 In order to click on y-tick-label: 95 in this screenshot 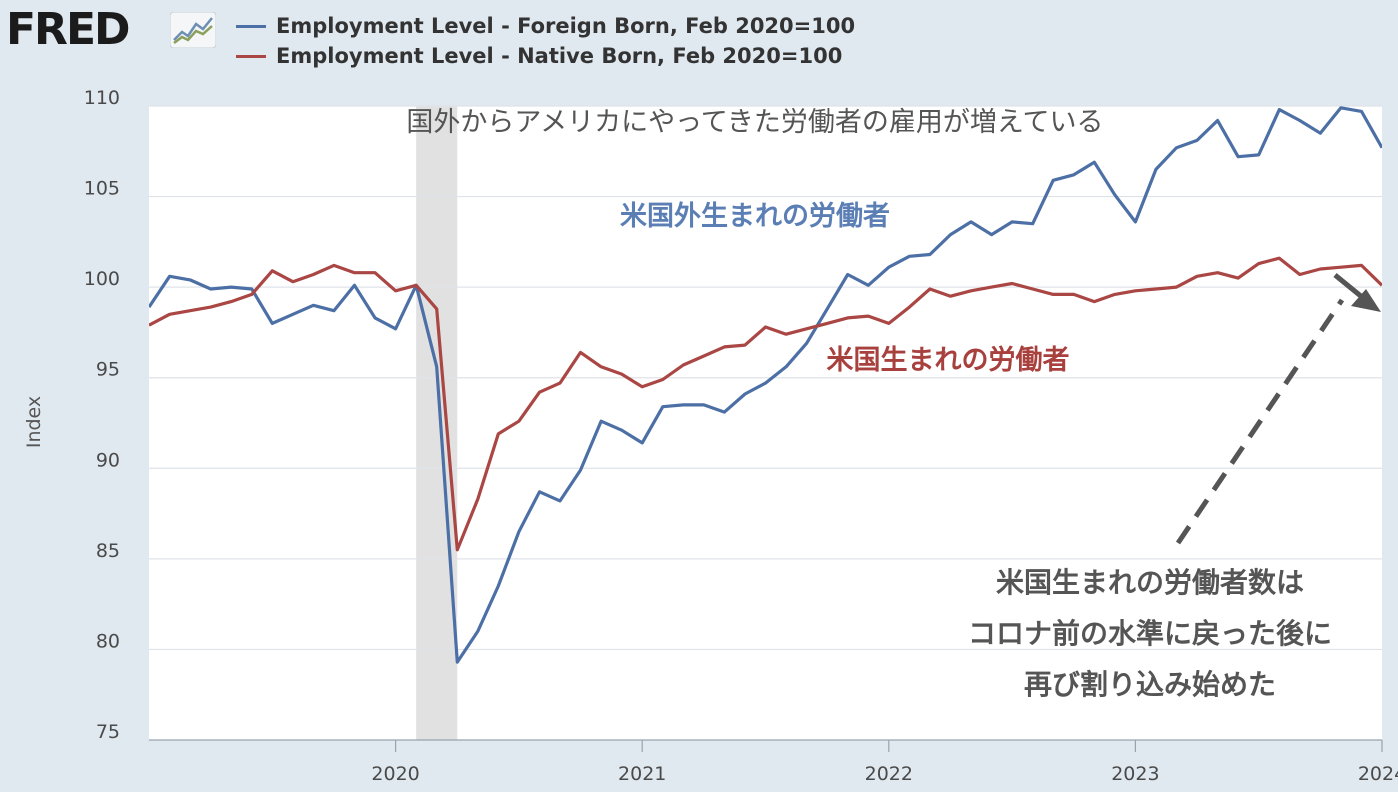, I will do `click(108, 370)`.